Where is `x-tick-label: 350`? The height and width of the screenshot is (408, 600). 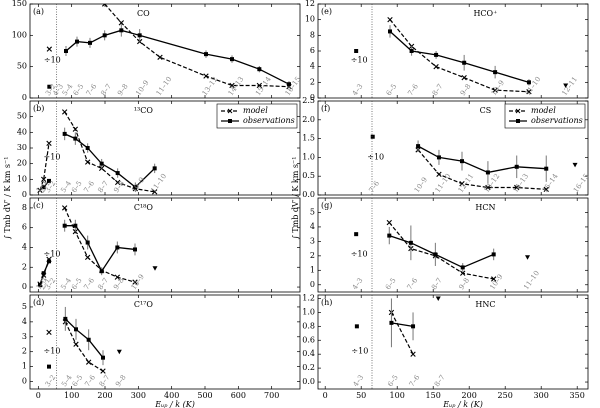
x-tick-label: 350 is located at coordinates (577, 395).